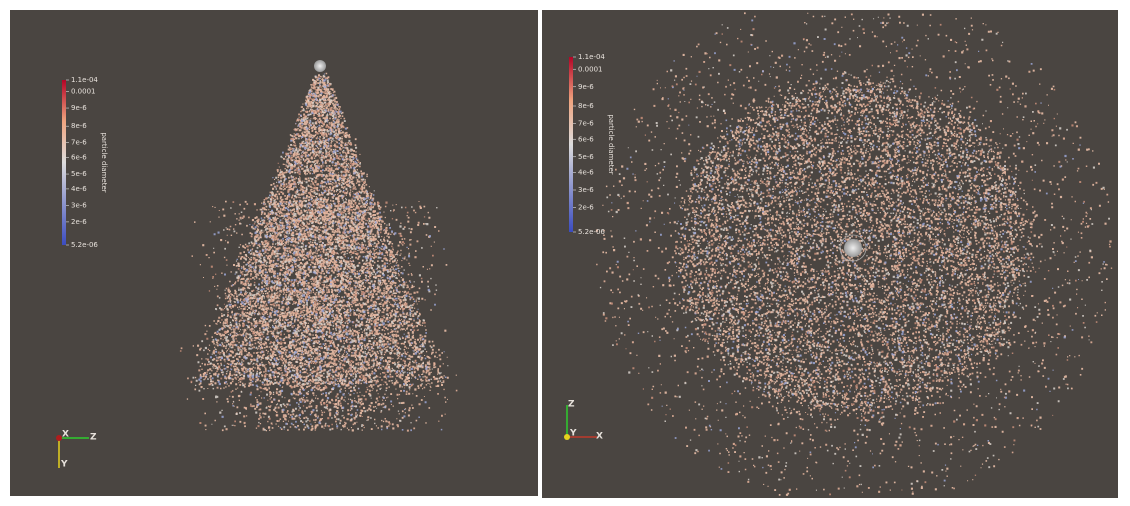 The width and height of the screenshot is (1130, 506). I want to click on orientation-axes: Z X Y, so click(583, 421).